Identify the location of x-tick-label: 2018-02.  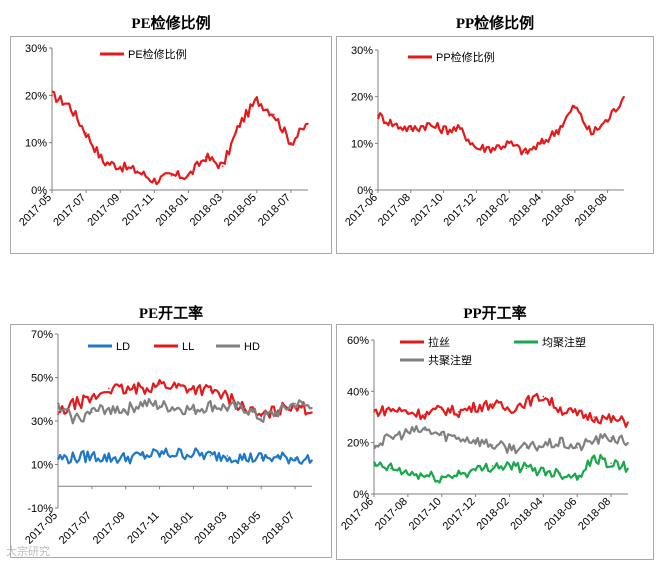
(493, 514).